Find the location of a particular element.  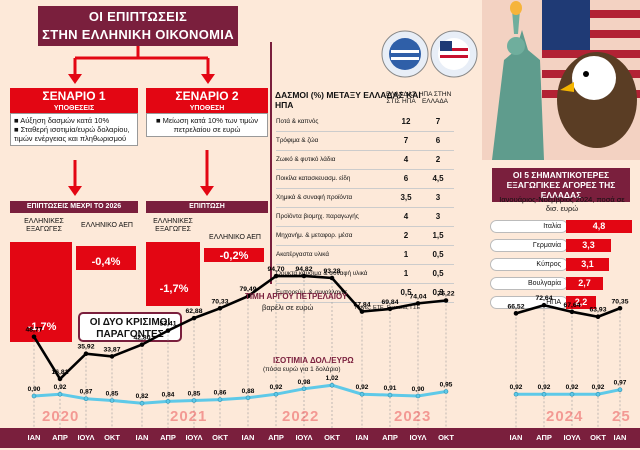

timeline-month: ΙΟΥΛ is located at coordinates (418, 437).